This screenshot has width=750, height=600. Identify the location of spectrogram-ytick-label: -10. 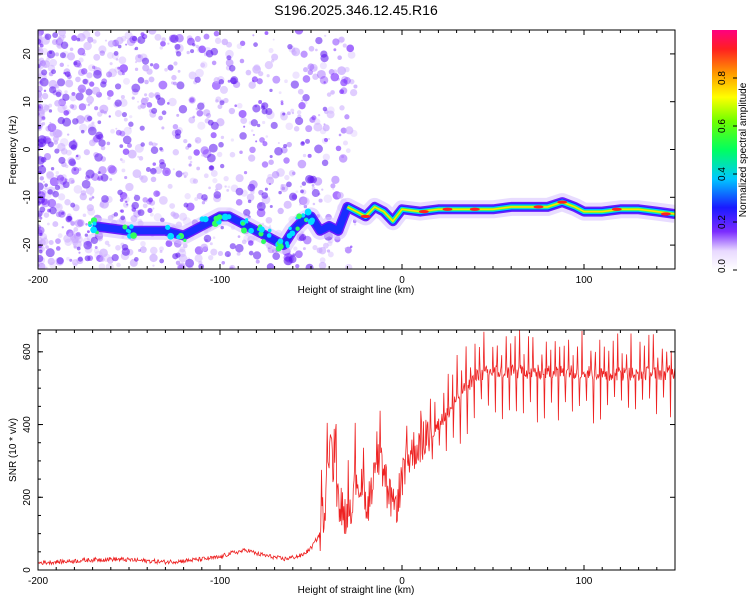
(27, 197).